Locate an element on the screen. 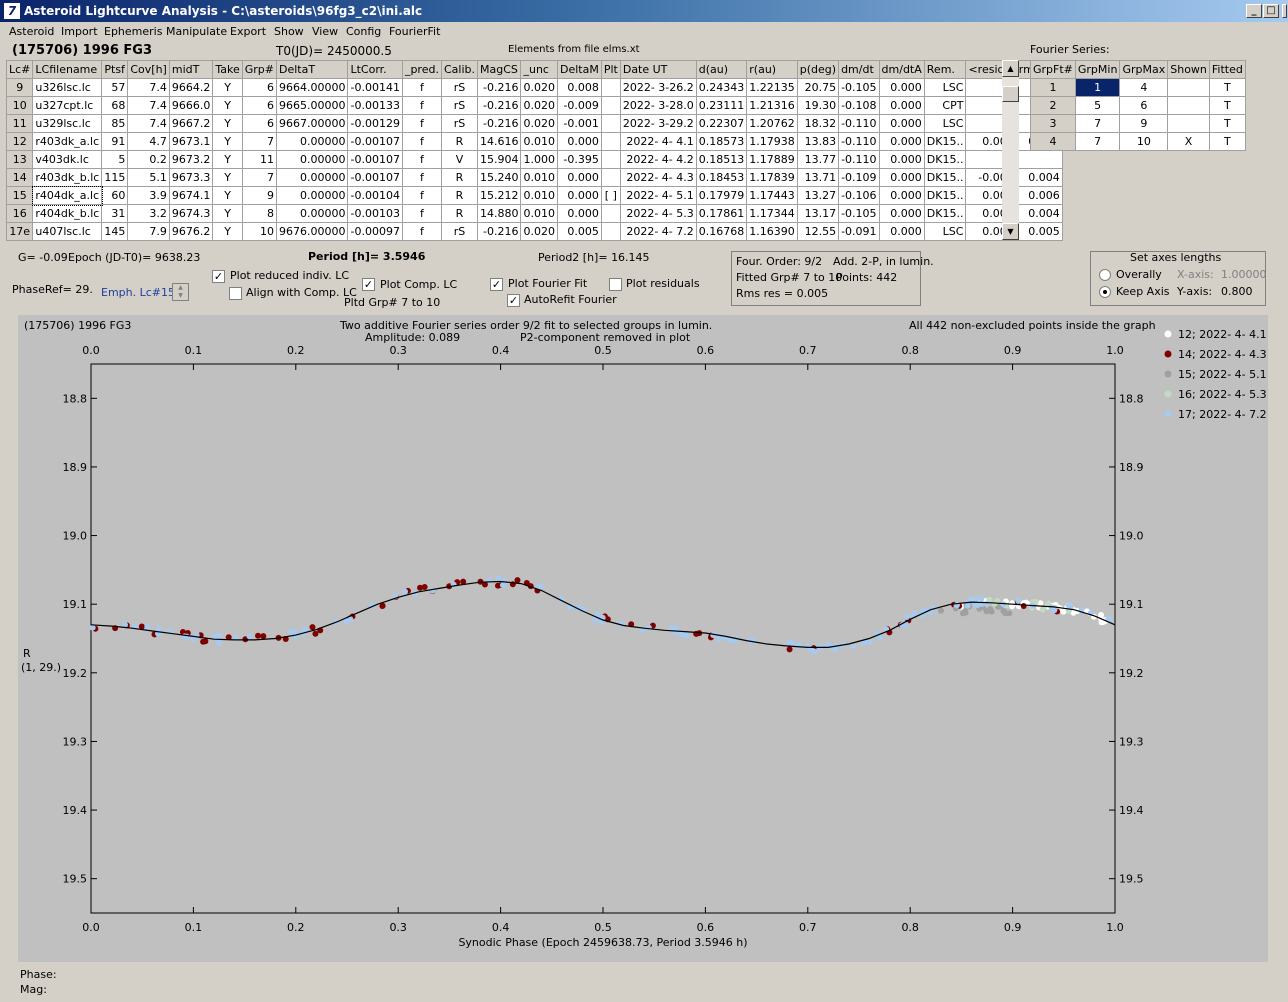 Image resolution: width=1288 pixels, height=1002 pixels. column-header: Fitted is located at coordinates (1227, 69).